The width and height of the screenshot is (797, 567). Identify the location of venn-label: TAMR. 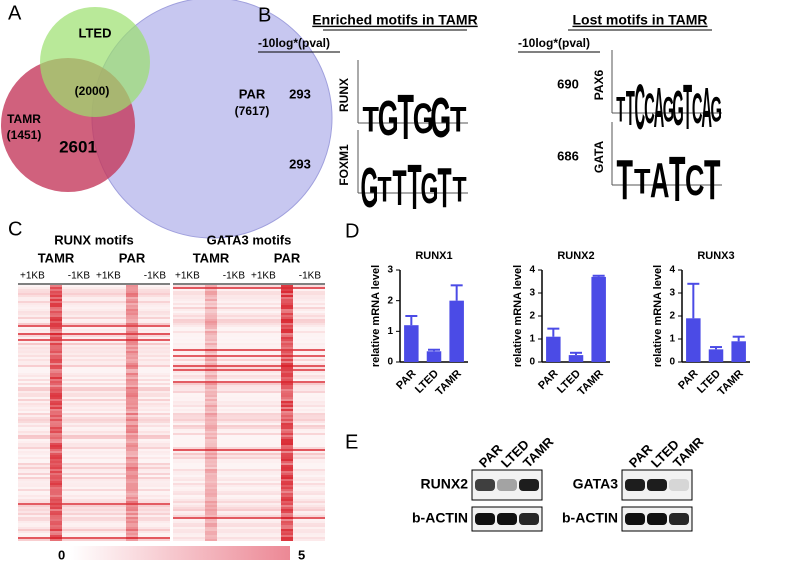
(24, 119).